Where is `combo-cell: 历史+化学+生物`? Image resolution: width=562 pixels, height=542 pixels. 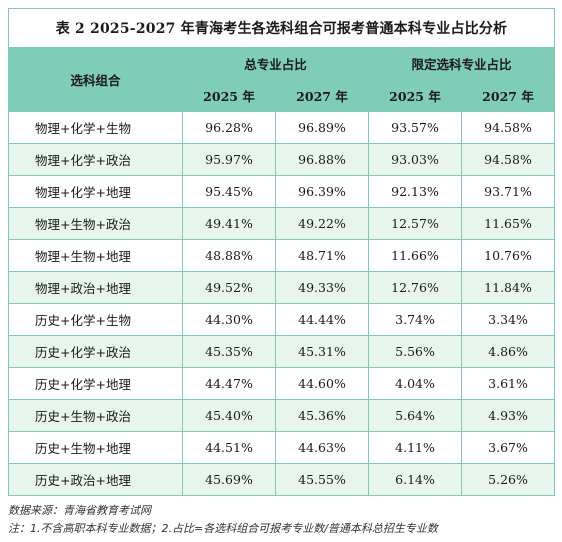
combo-cell: 历史+化学+生物 is located at coordinates (95, 319).